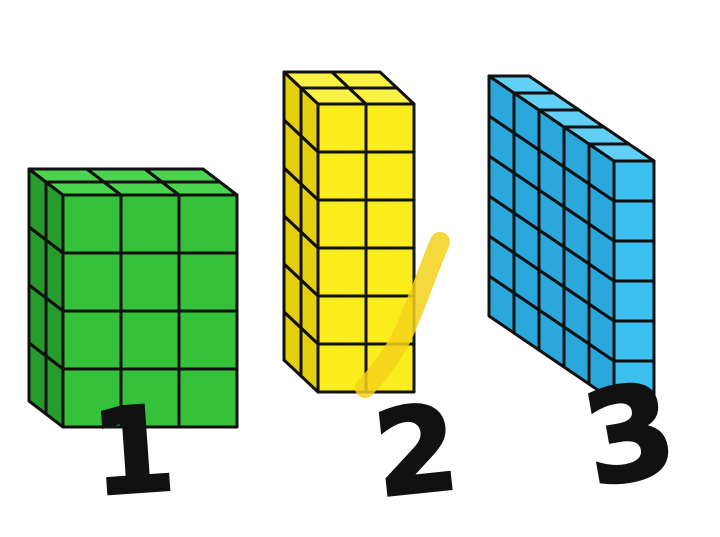  I want to click on blue-prism, so click(571, 238).